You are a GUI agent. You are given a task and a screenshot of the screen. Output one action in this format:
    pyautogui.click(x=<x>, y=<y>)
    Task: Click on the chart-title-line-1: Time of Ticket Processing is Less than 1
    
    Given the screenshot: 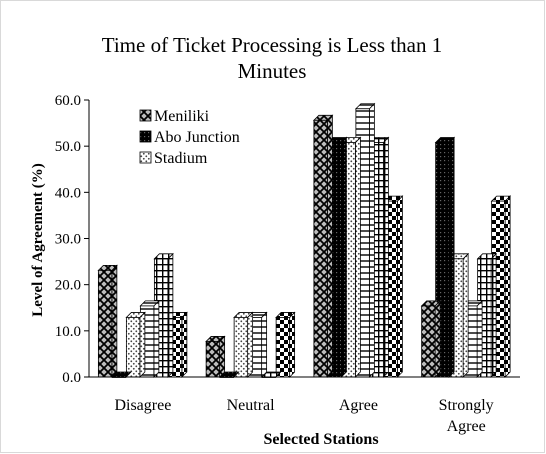 What is the action you would take?
    pyautogui.click(x=272, y=45)
    